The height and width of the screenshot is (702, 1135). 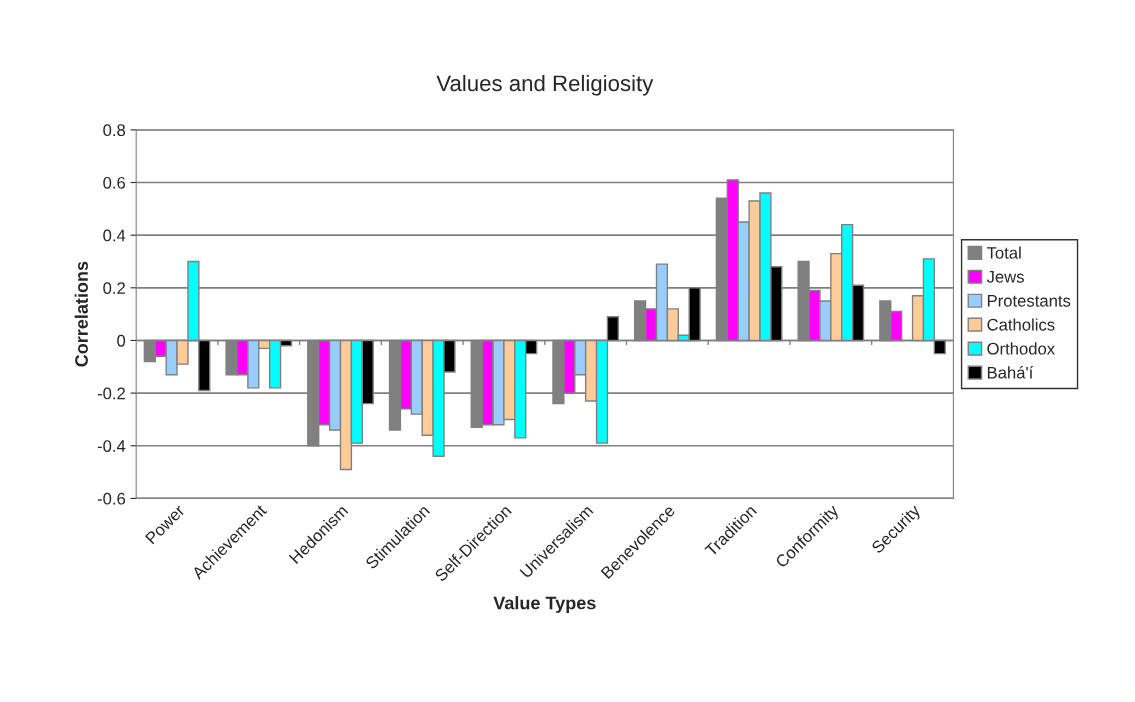 I want to click on legend-label: Protestants, so click(x=1029, y=301).